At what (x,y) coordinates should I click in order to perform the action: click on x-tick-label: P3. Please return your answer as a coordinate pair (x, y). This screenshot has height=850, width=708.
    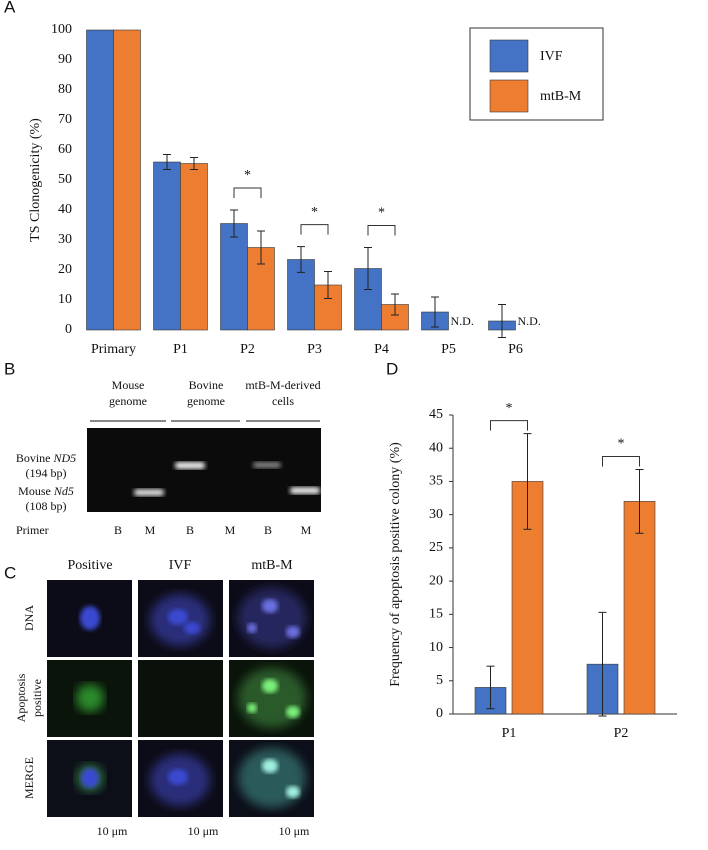
    Looking at the image, I should click on (314, 349).